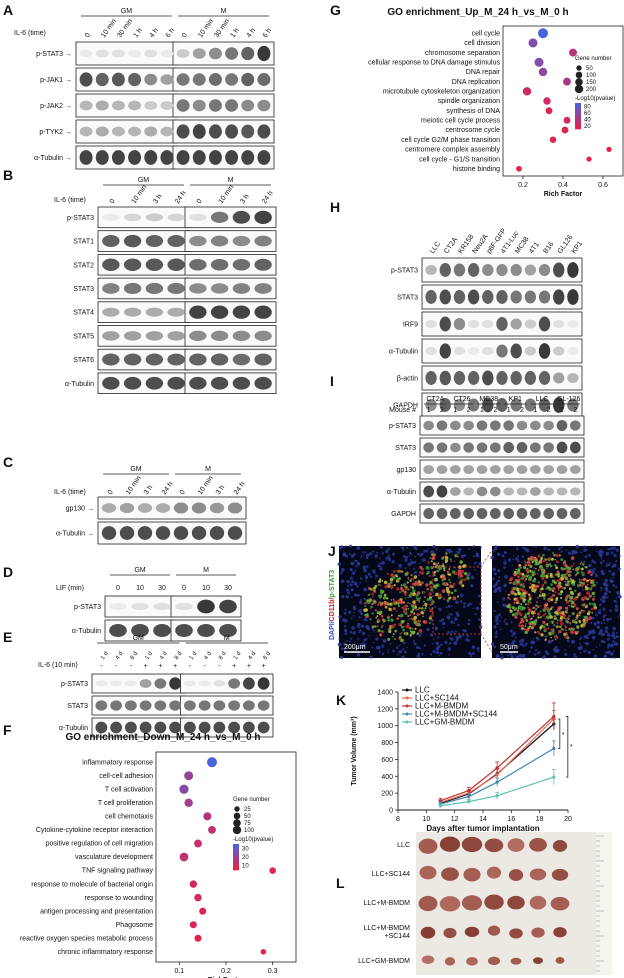 The image size is (624, 978). I want to click on term-label: cell cycle - G1/S transition, so click(459, 159).